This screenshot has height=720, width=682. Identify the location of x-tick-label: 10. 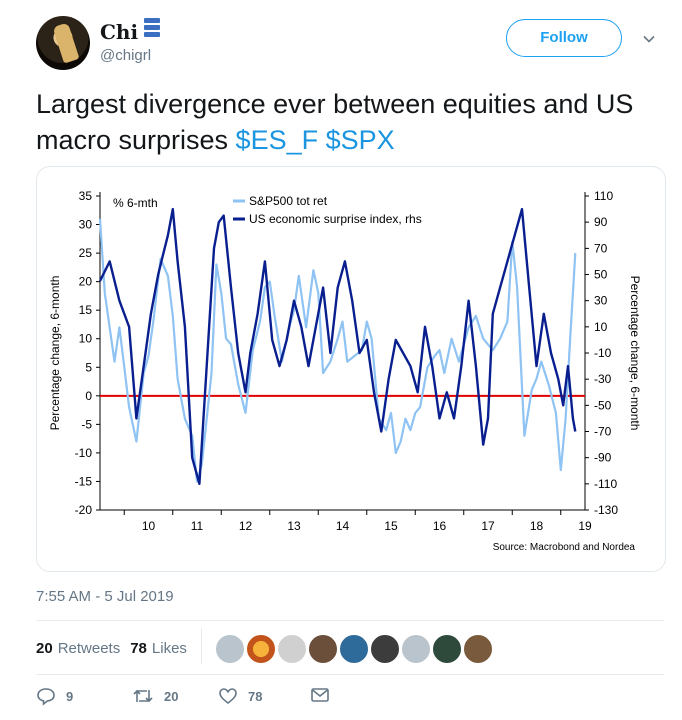
(149, 526).